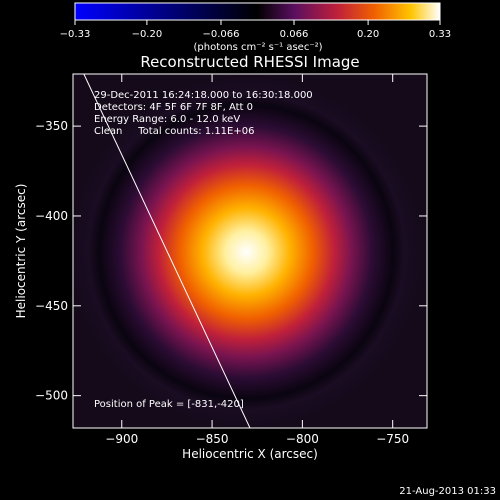 The width and height of the screenshot is (500, 500). What do you see at coordinates (392, 439) in the screenshot?
I see `x-tick-label: −750` at bounding box center [392, 439].